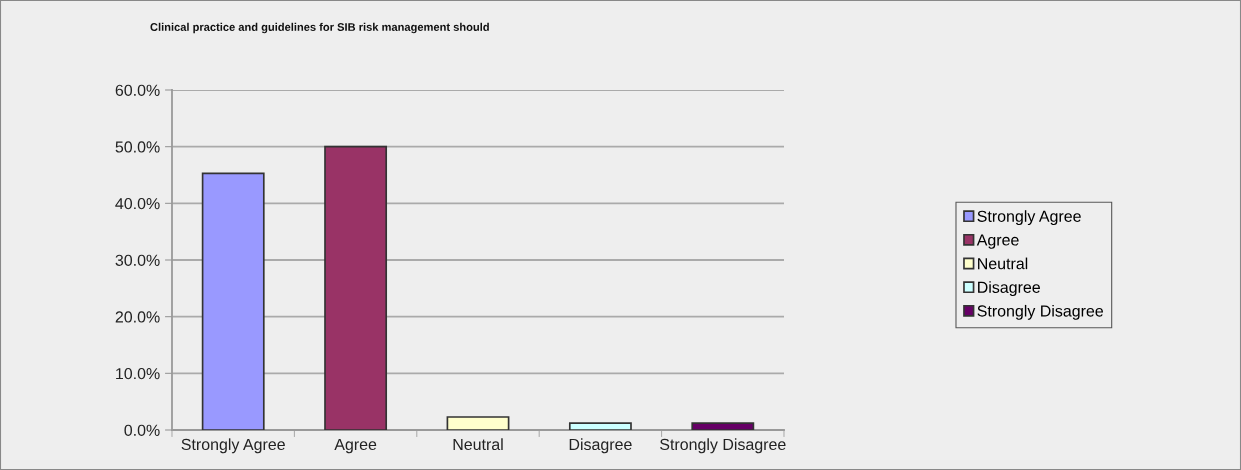  I want to click on y-tick-label: 20.0%, so click(137, 317).